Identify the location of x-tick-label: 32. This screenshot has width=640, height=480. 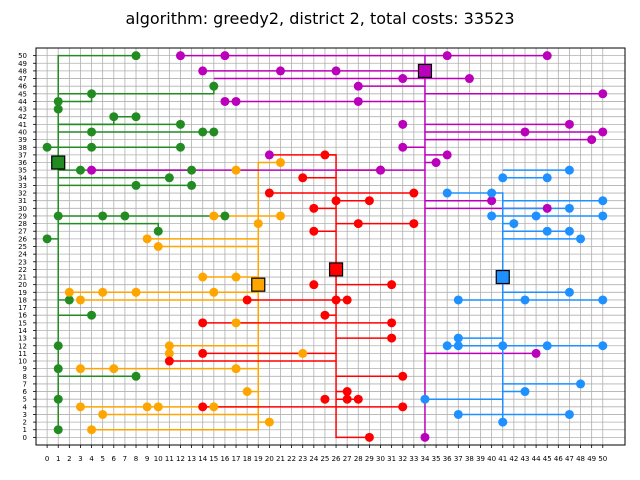
(402, 459).